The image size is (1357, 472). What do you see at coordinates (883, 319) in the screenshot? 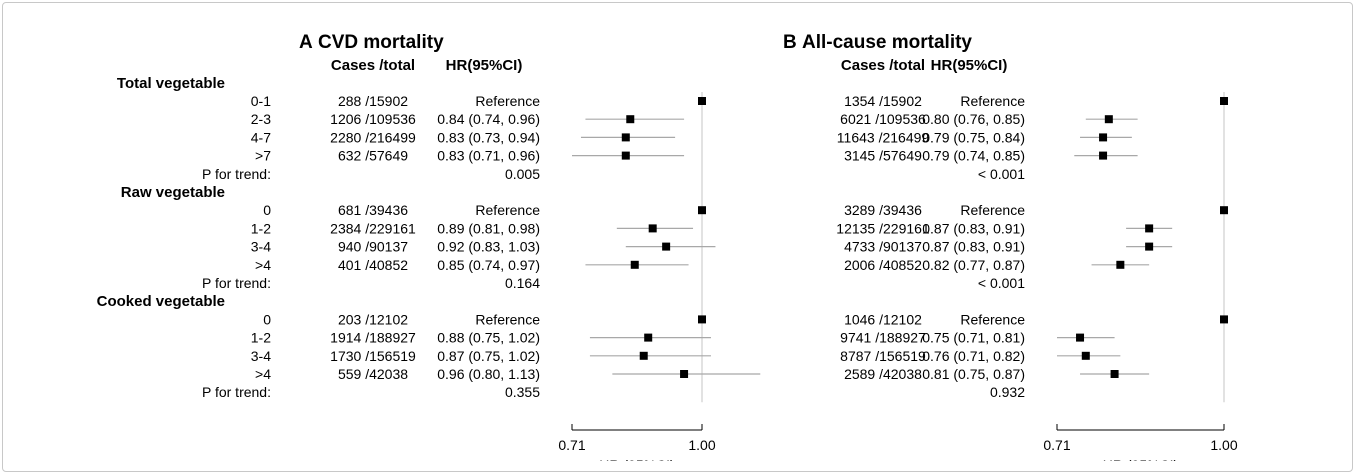
I see `cases-cooked-vegetable-0: 1046 /12102` at bounding box center [883, 319].